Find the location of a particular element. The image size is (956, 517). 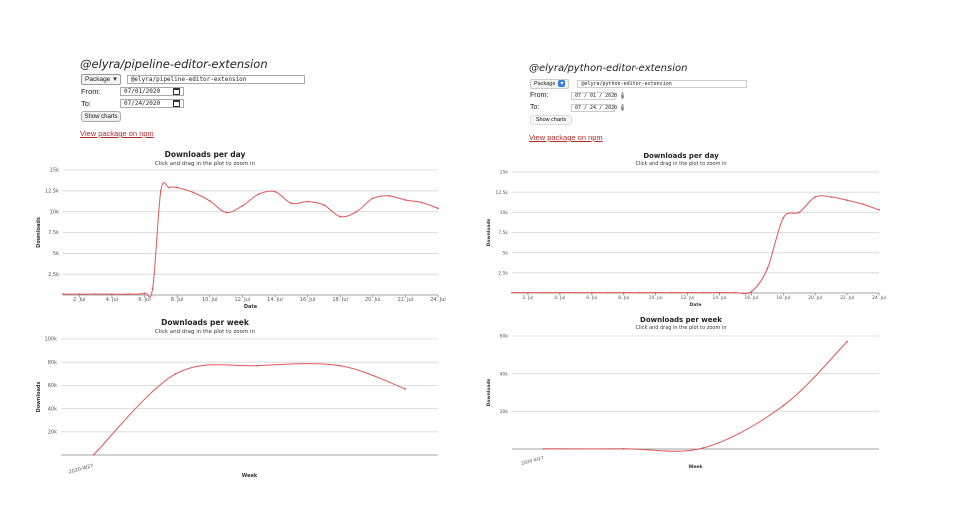

x-tick-label: 12. Jul is located at coordinates (688, 298).